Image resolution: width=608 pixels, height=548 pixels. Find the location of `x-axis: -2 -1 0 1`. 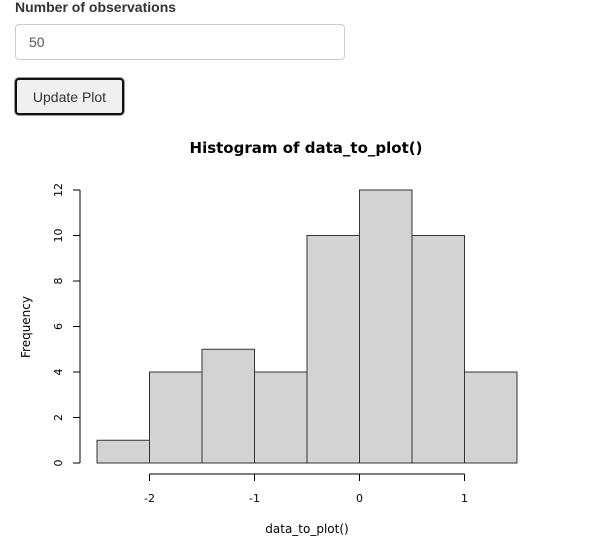

x-axis: -2 -1 0 1 is located at coordinates (306, 489).